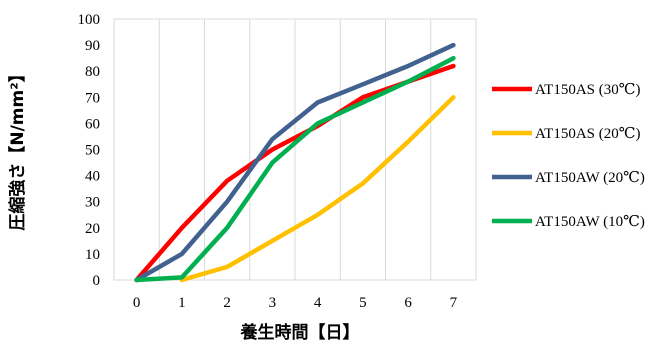  Describe the element at coordinates (92, 177) in the screenshot. I see `y-tick-label: 40` at that location.